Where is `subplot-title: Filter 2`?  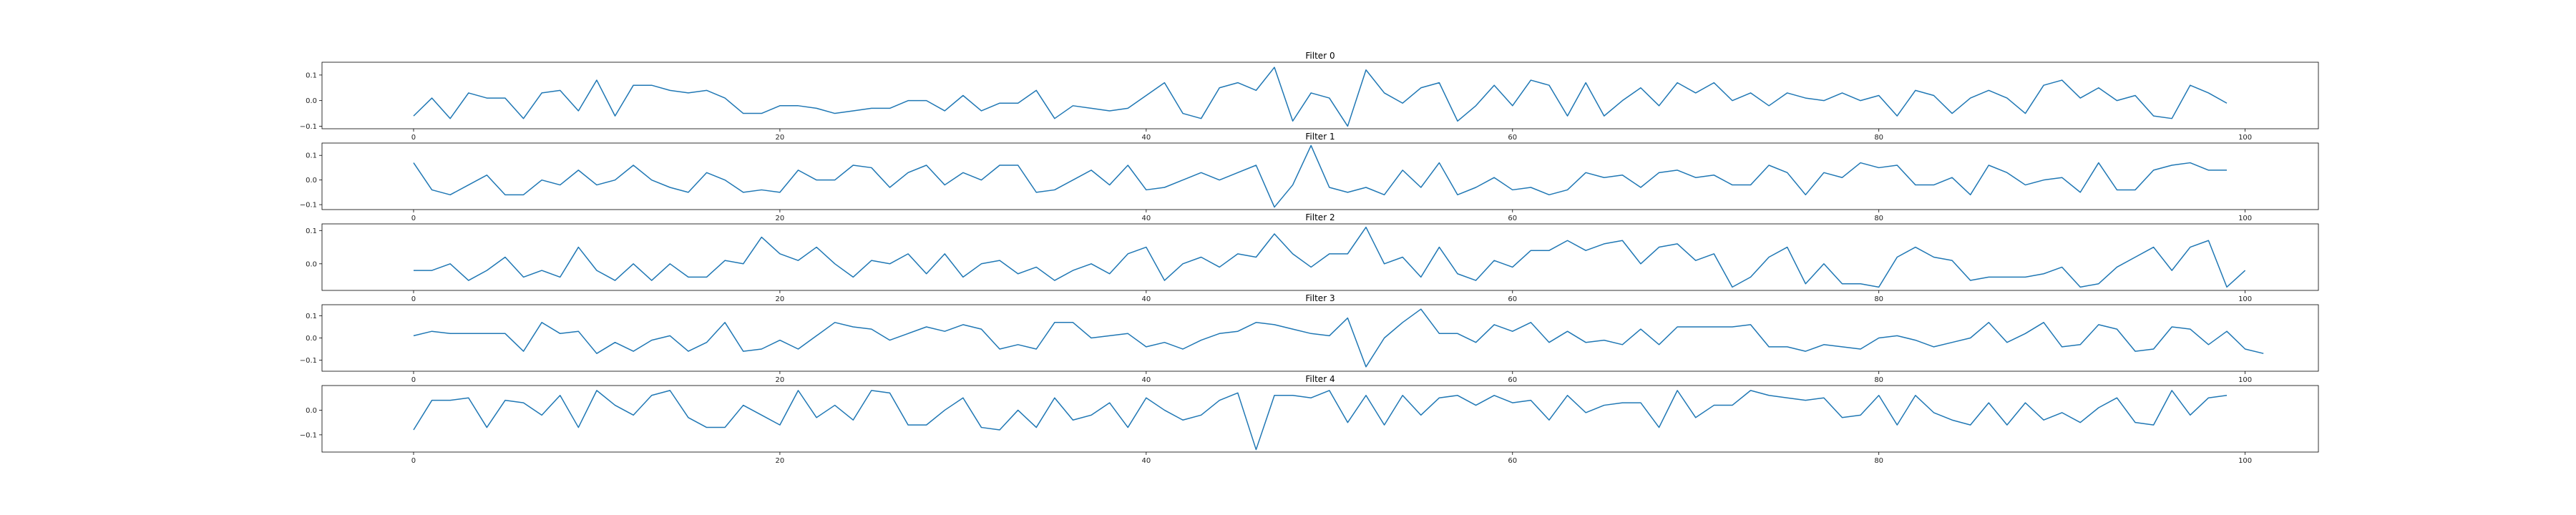 subplot-title: Filter 2 is located at coordinates (1320, 217).